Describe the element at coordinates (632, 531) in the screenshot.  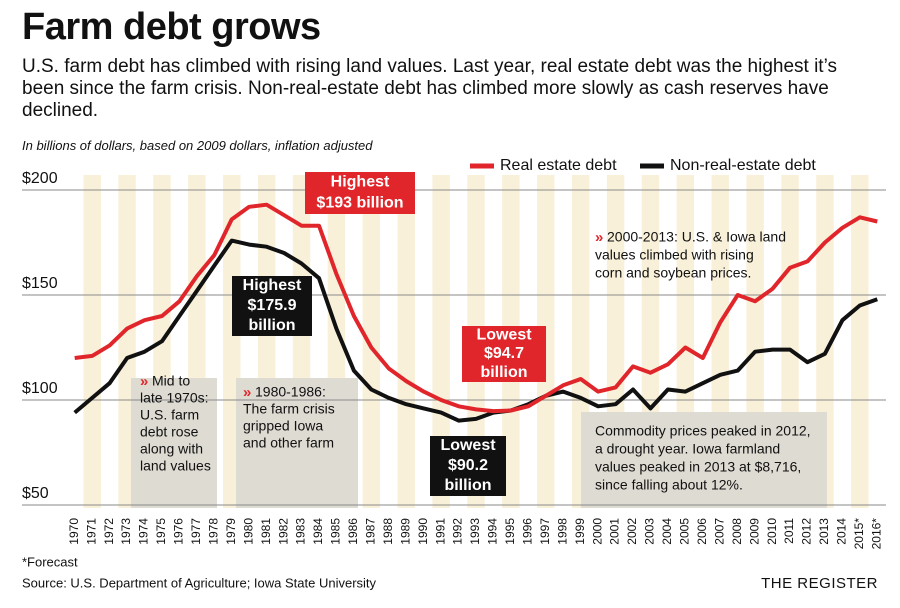
I see `x-tick-label: 2002` at that location.